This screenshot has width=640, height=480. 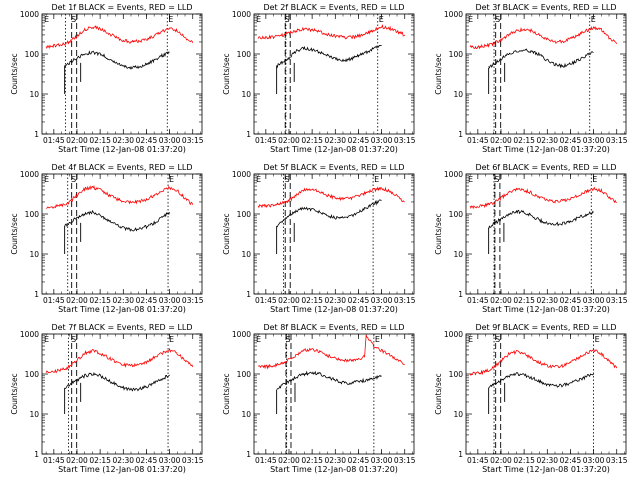 I want to click on panel-4-x-tick-label: 03:15, so click(x=193, y=300).